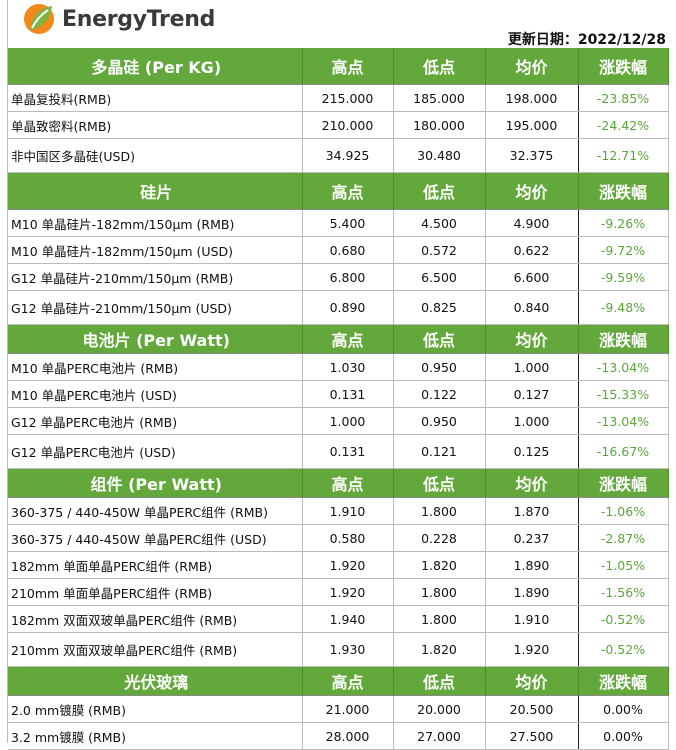 The image size is (676, 750). Describe the element at coordinates (39, 19) in the screenshot. I see `leaf-logo-icon` at that location.